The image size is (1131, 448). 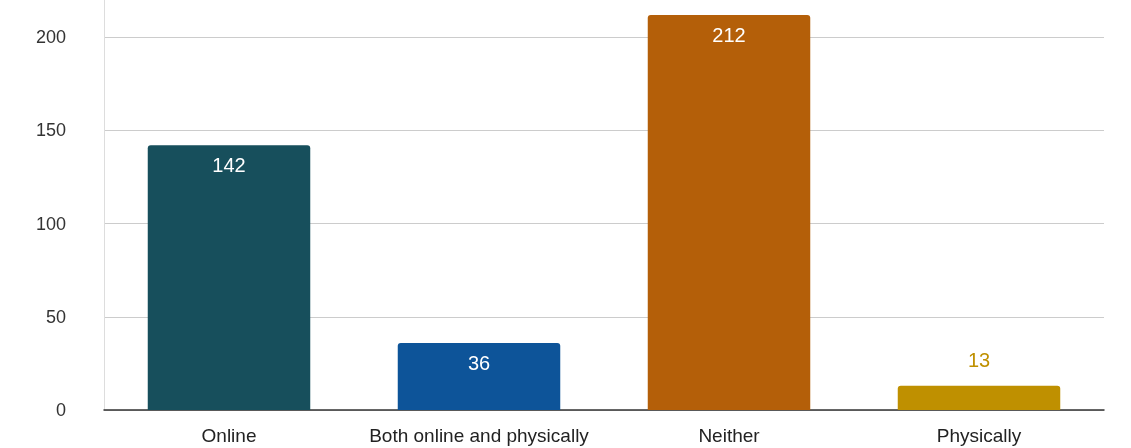 I want to click on y-tick-label: 0, so click(x=60, y=410).